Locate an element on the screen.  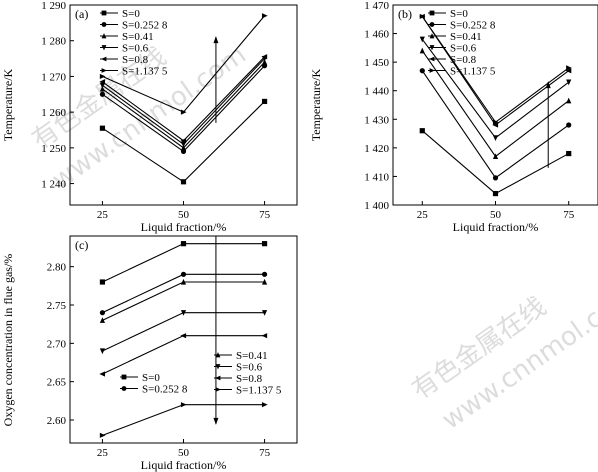
y-tick-label-b: 1 400 is located at coordinates (376, 206).